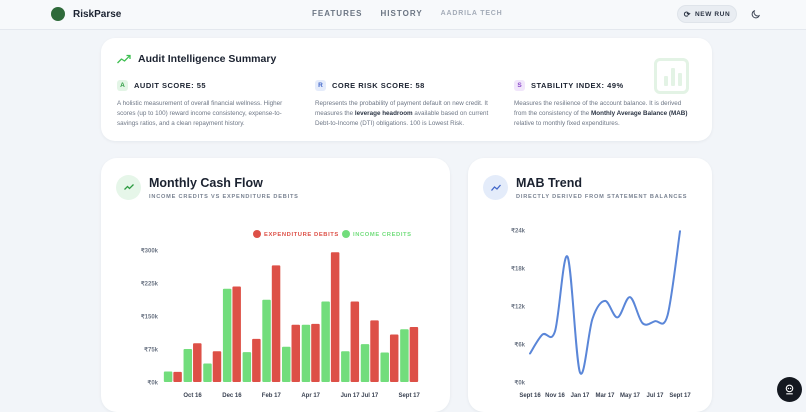 The image size is (806, 412). I want to click on y-tick-label: ₹18k, so click(518, 269).